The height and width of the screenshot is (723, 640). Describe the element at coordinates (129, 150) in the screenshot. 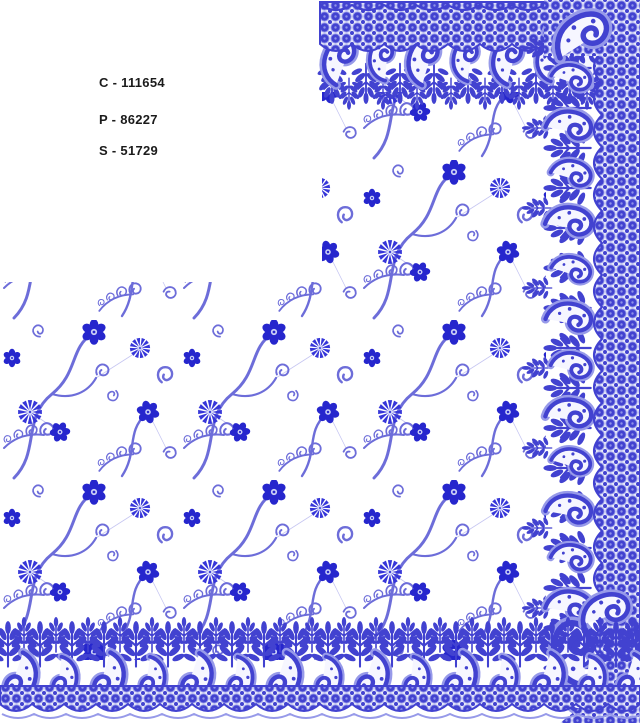

I see `stitch-count-s: S - 51729` at that location.